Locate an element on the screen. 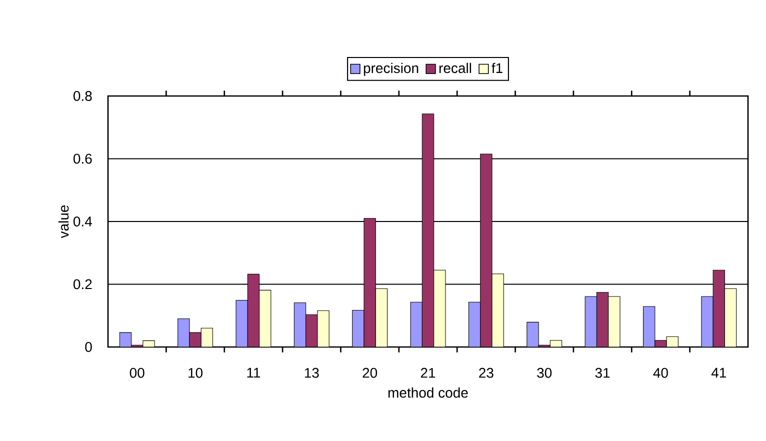 The width and height of the screenshot is (766, 441). y-tick-label: 0.8 is located at coordinates (82, 96).